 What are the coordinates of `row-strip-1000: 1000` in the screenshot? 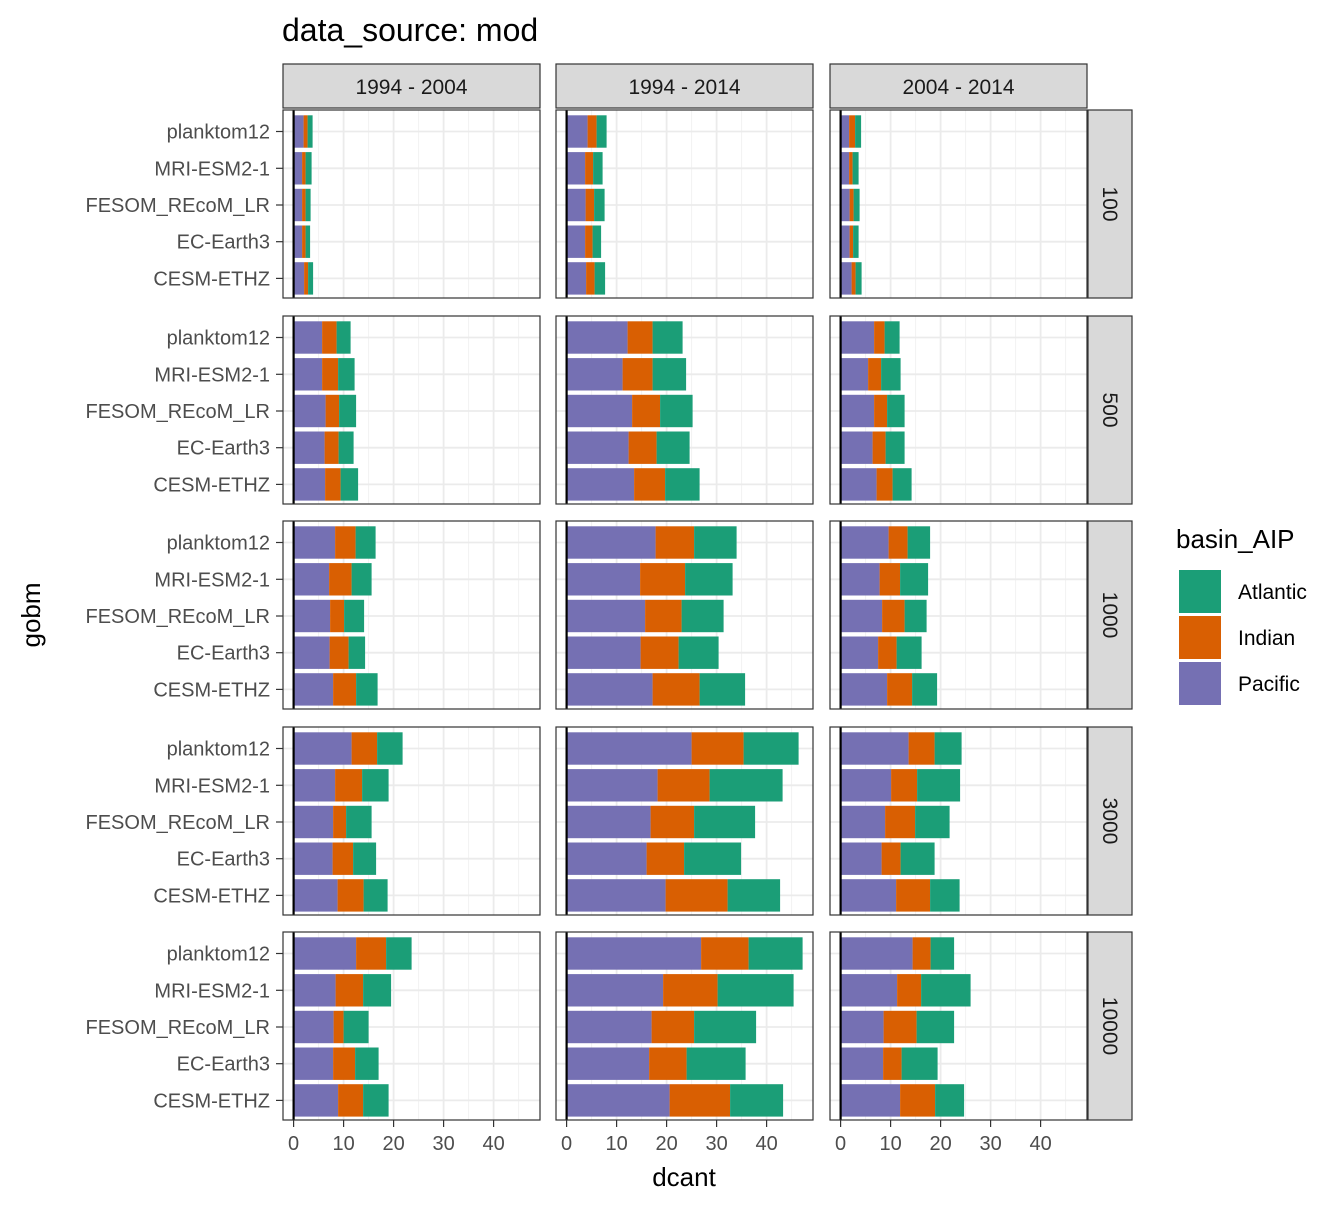 It's located at (1110, 615).